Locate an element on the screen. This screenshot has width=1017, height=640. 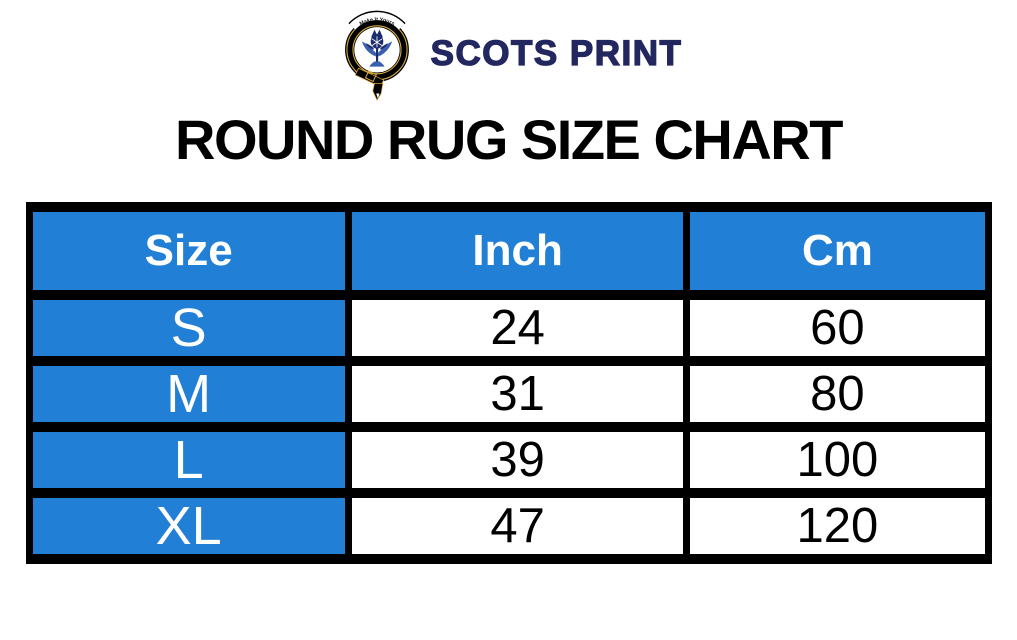
page-title: ROUND RUG SIZE CHART is located at coordinates (509, 139).